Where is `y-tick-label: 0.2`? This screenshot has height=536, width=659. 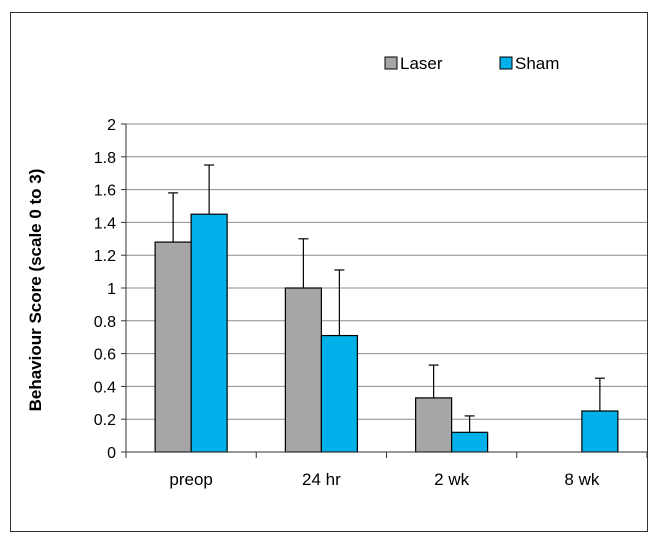
y-tick-label: 0.2 is located at coordinates (105, 420).